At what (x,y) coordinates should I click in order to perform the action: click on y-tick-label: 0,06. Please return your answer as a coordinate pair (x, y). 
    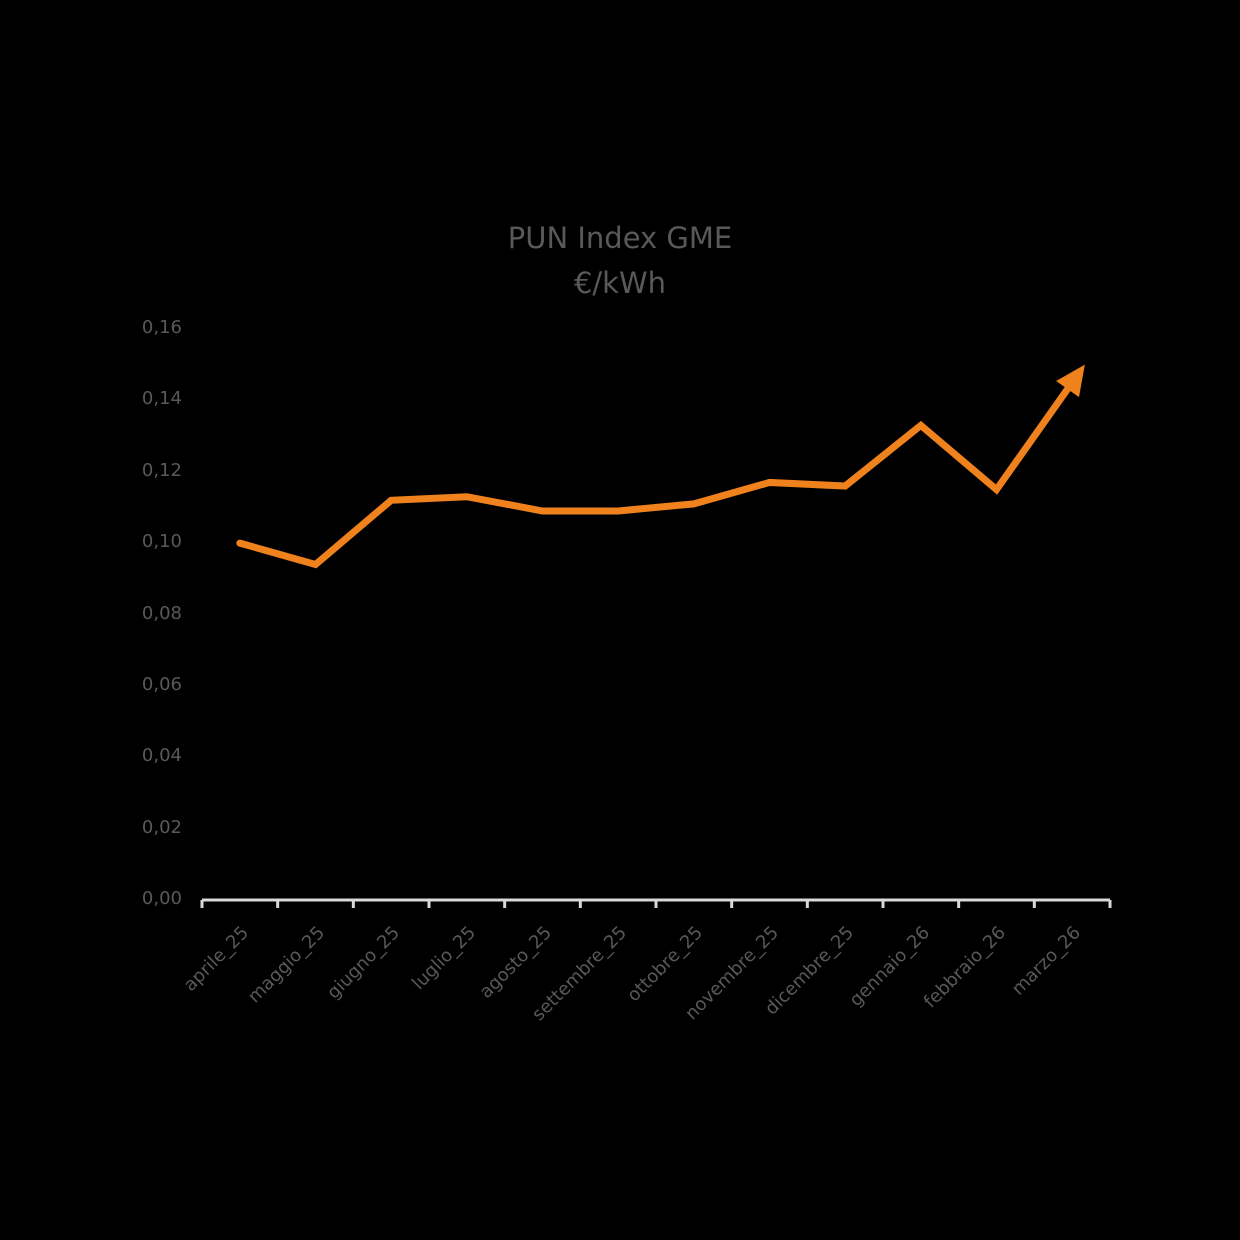
    Looking at the image, I should click on (161, 684).